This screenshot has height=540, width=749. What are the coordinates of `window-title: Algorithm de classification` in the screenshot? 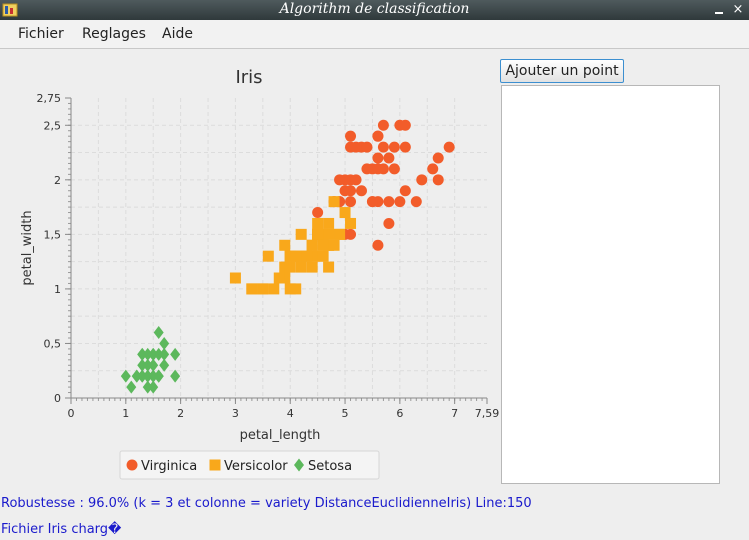 It's located at (374, 9).